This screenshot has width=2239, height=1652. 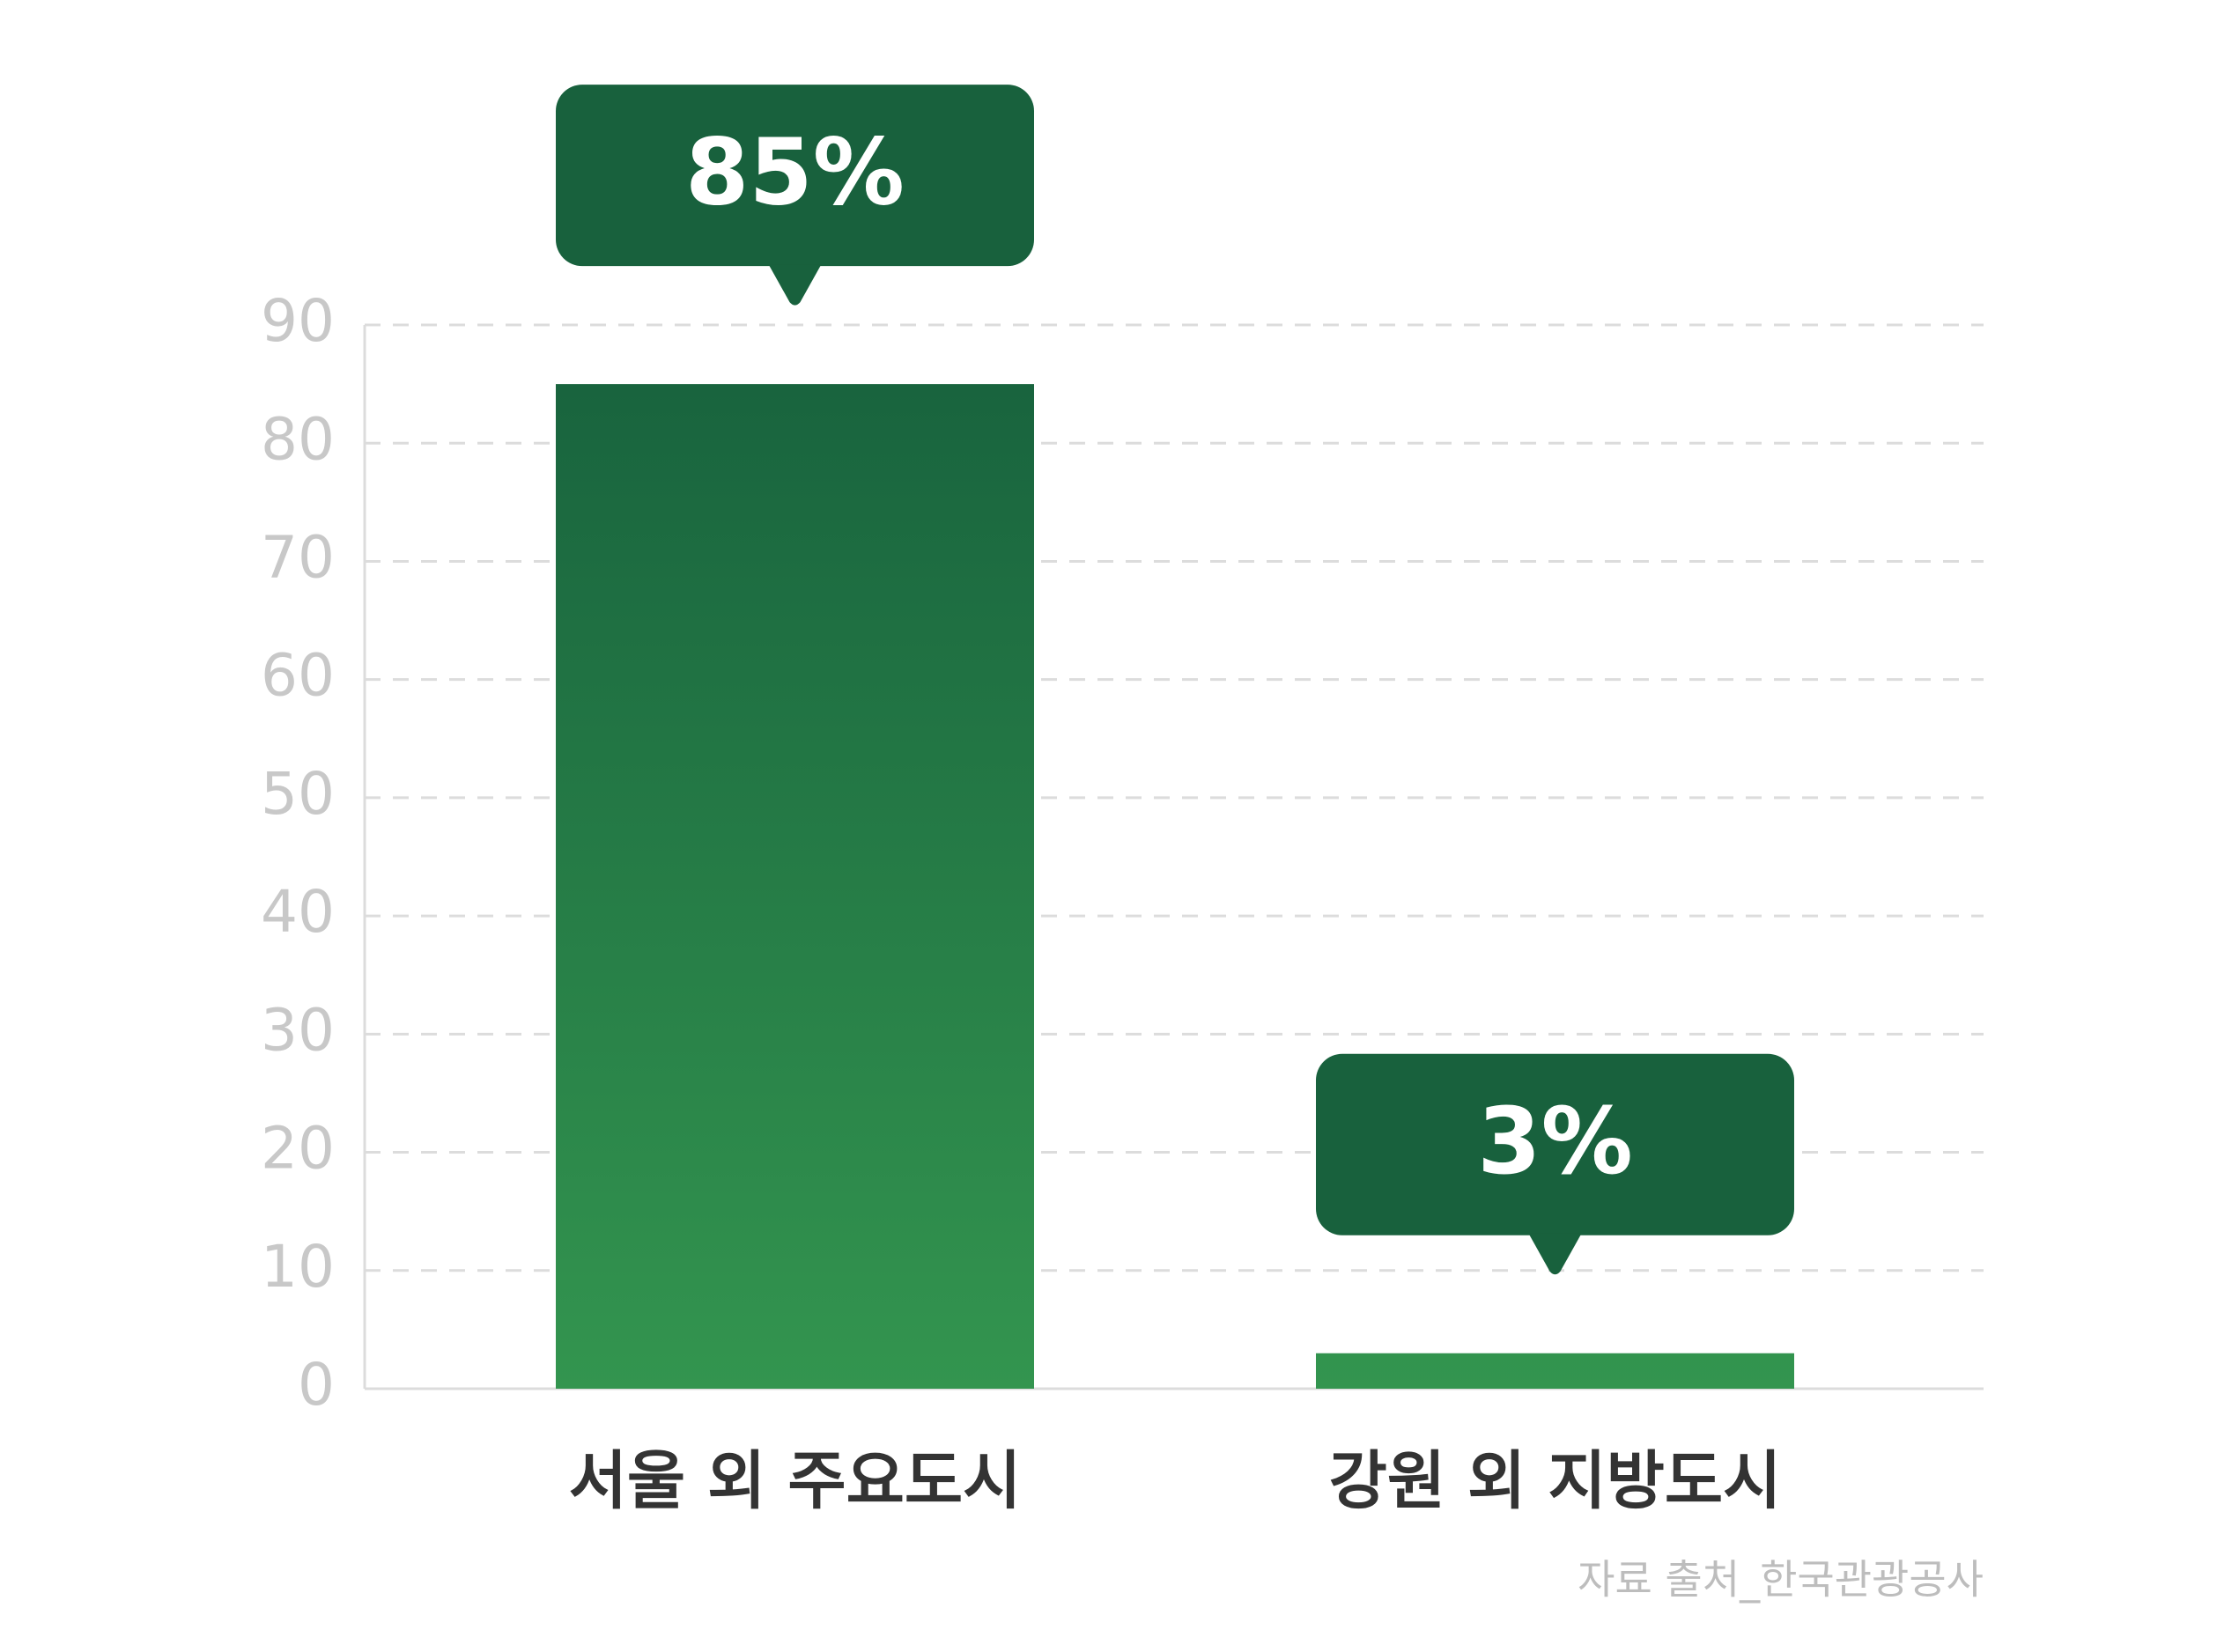 I want to click on y-tick-label: 40, so click(x=298, y=912).